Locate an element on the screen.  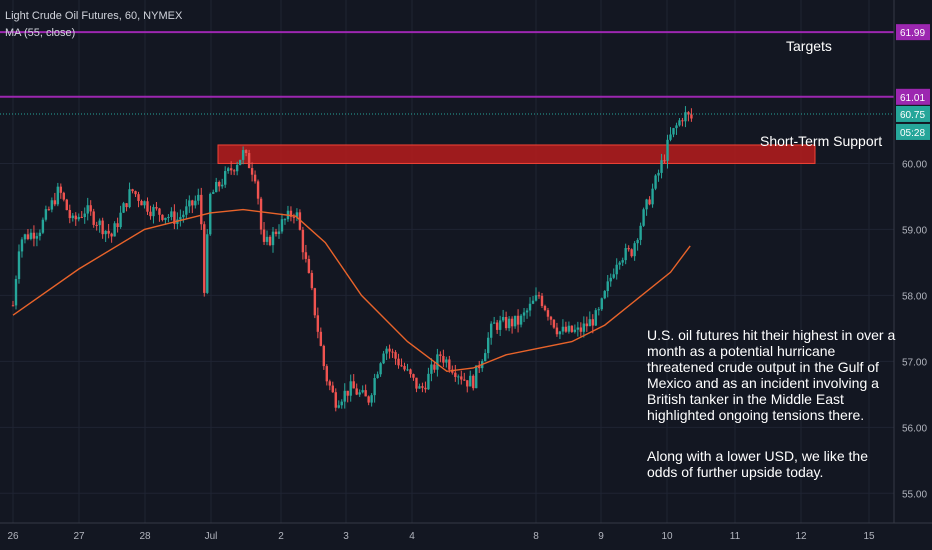
time-tick-label: 2 is located at coordinates (281, 536).